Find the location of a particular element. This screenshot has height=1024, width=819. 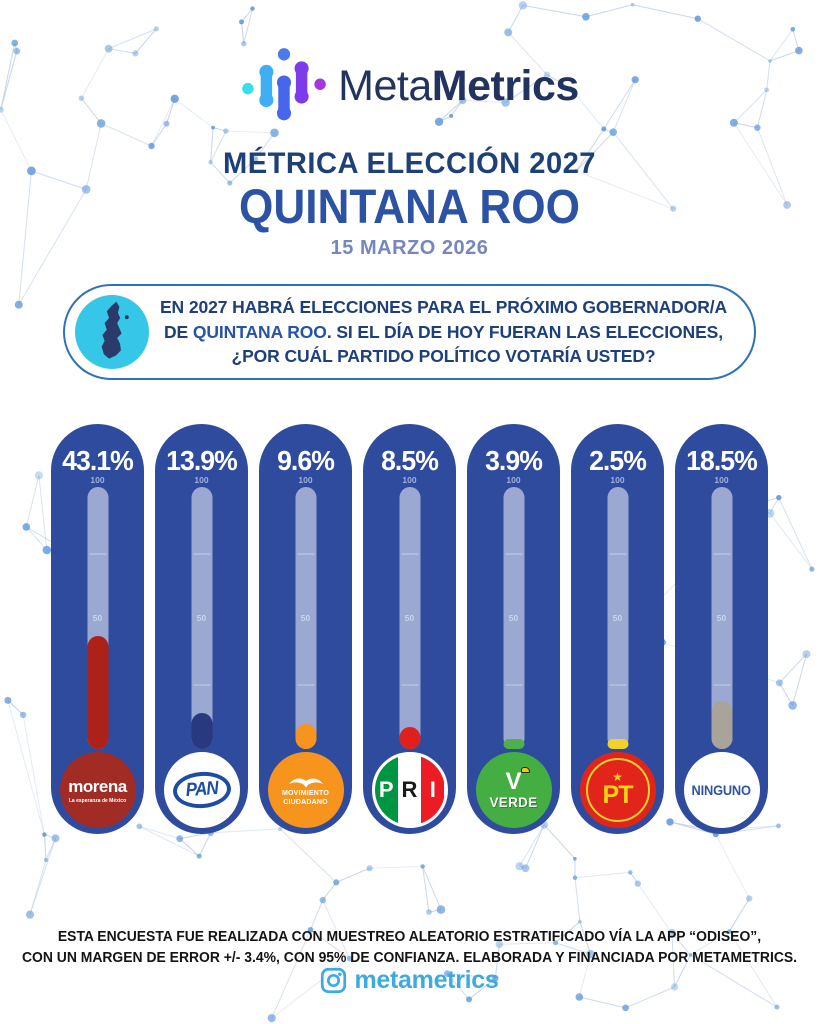

pan-wordmark: PAN is located at coordinates (201, 789).